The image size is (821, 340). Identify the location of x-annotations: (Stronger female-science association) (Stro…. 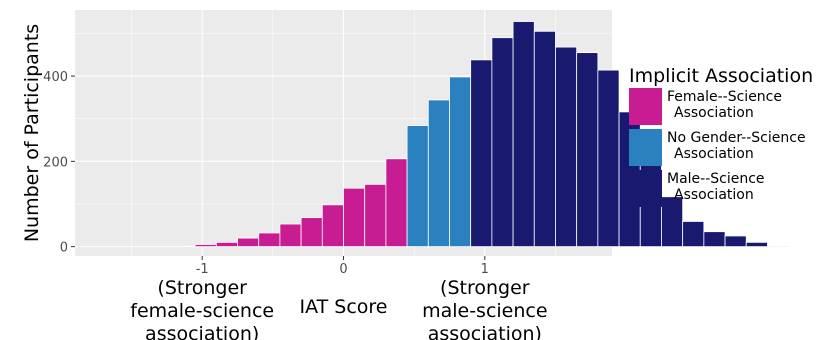
(338, 308).